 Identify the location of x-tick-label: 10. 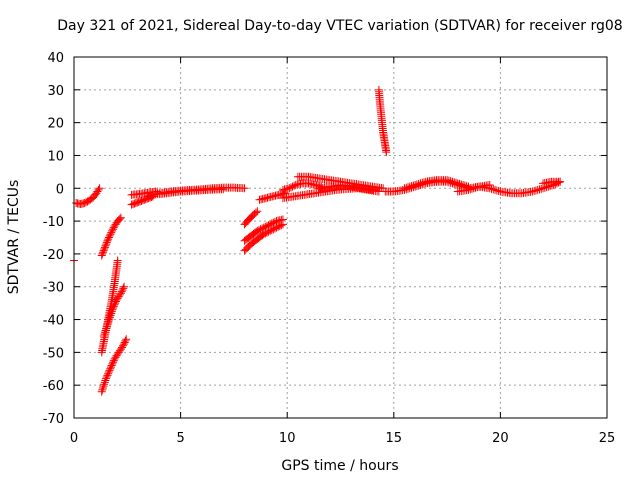
(287, 438).